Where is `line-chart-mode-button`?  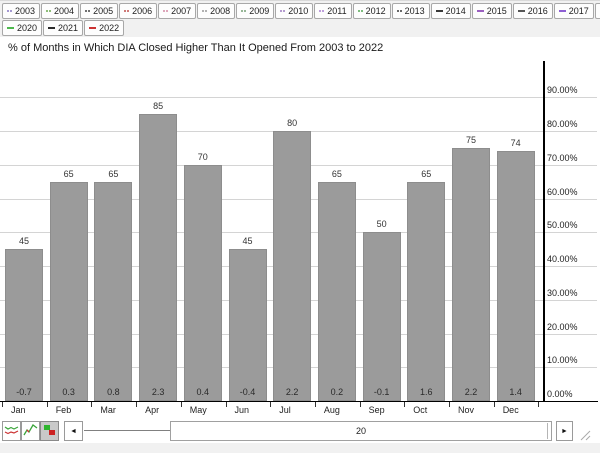
line-chart-mode-button is located at coordinates (11, 431).